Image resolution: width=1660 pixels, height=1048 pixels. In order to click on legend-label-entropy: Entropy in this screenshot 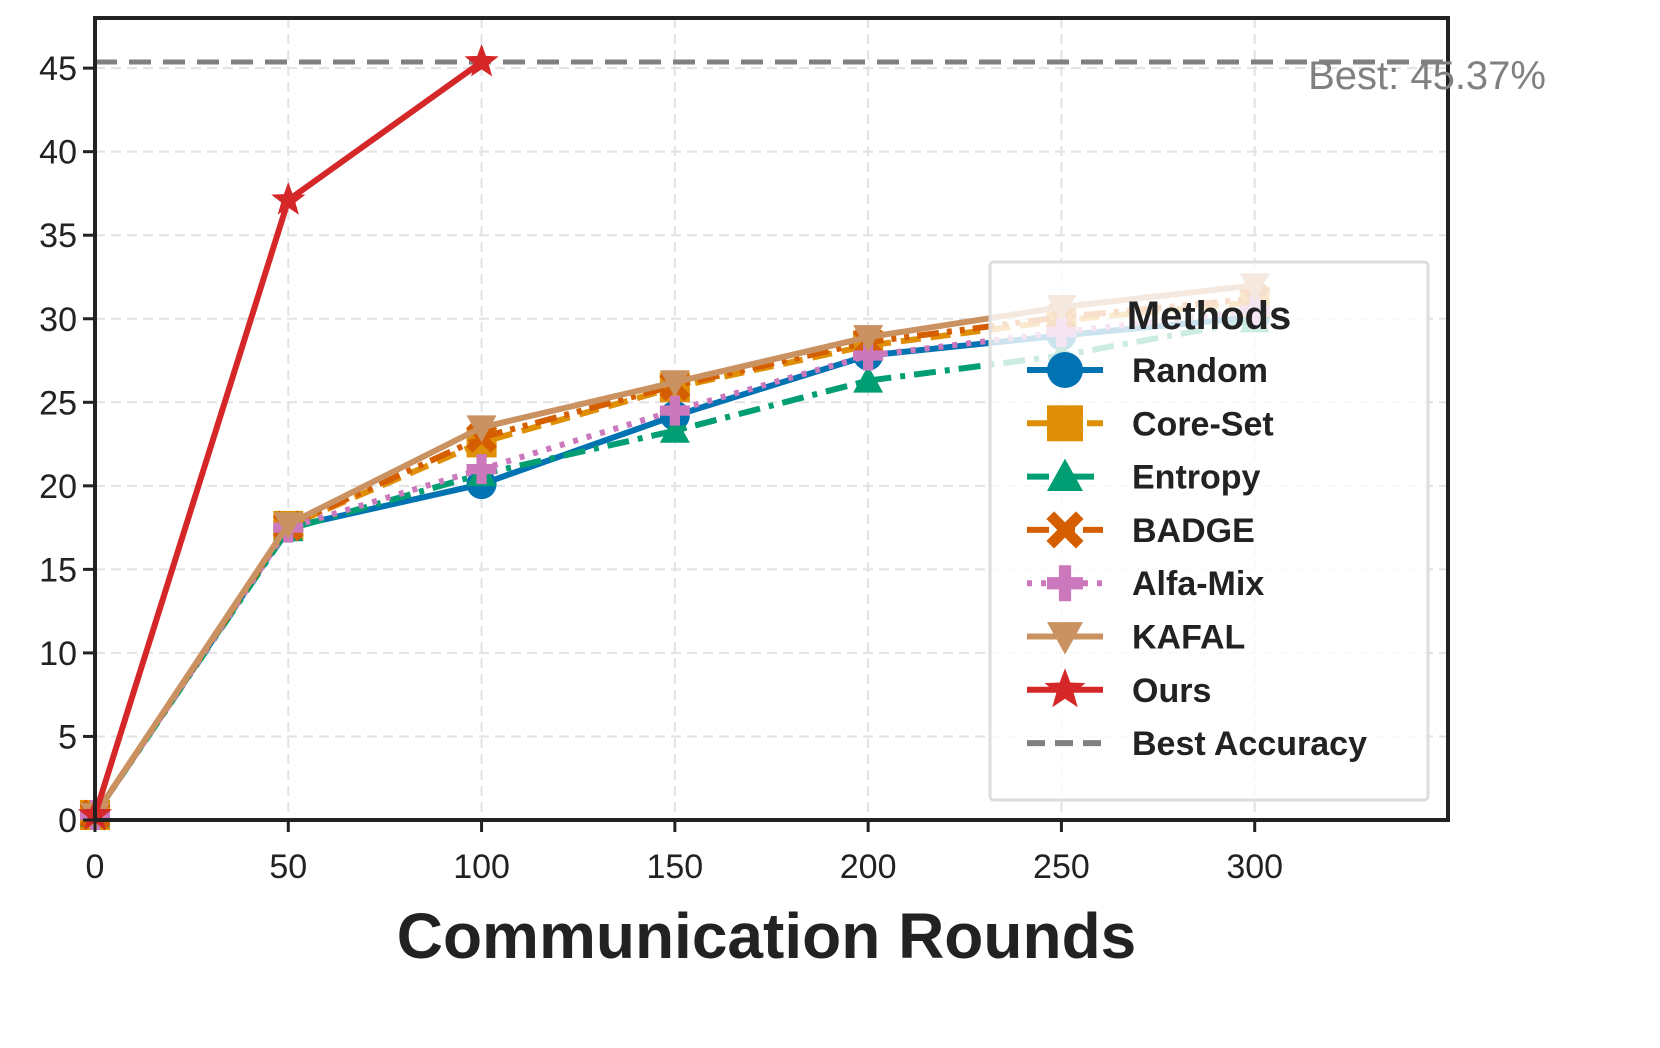, I will do `click(1196, 478)`.